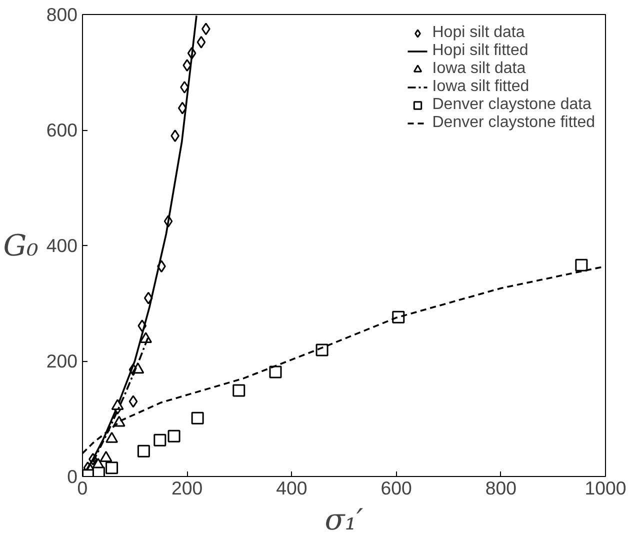 The height and width of the screenshot is (539, 635). Describe the element at coordinates (344, 519) in the screenshot. I see `x-axis-title: σ₁′` at that location.